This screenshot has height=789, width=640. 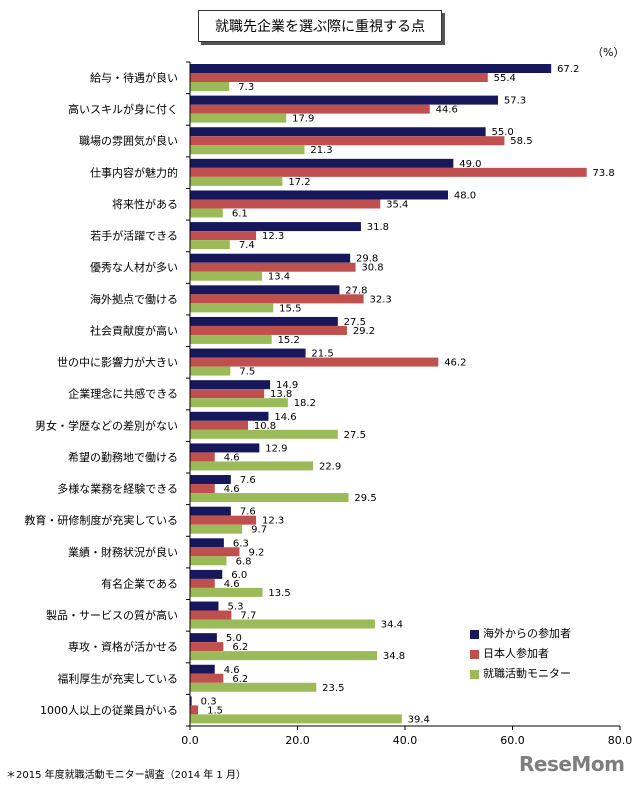 I want to click on value-label: 44.6, so click(x=447, y=110).